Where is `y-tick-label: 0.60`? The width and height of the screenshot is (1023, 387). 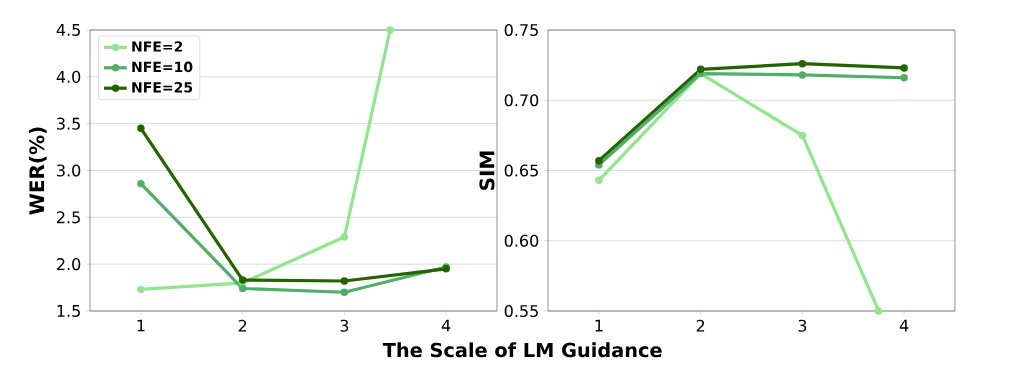
y-tick-label: 0.60 is located at coordinates (521, 240).